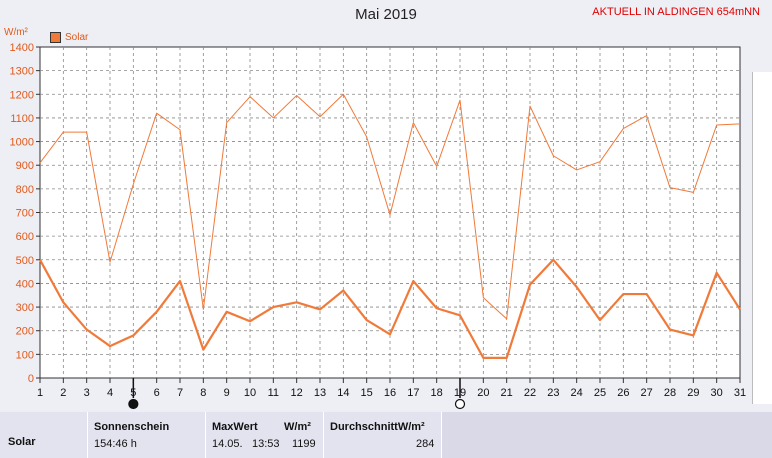 Image resolution: width=772 pixels, height=458 pixels. What do you see at coordinates (40, 393) in the screenshot?
I see `x-tick-label: 1` at bounding box center [40, 393].